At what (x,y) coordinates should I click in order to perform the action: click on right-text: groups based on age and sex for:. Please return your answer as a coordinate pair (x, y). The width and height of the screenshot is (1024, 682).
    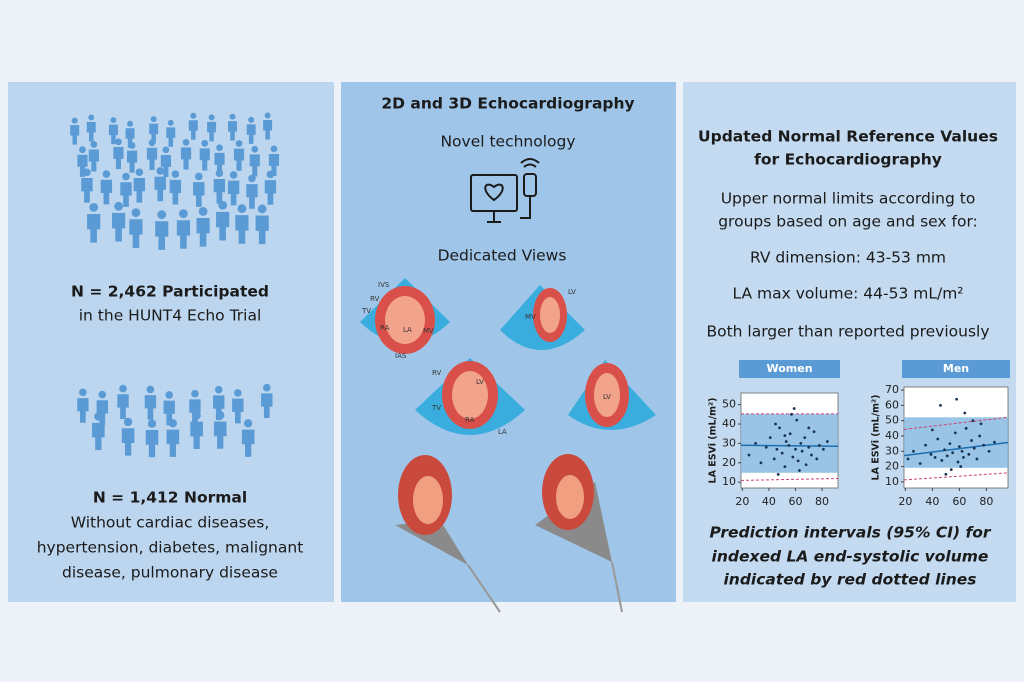
    Looking at the image, I should click on (848, 222).